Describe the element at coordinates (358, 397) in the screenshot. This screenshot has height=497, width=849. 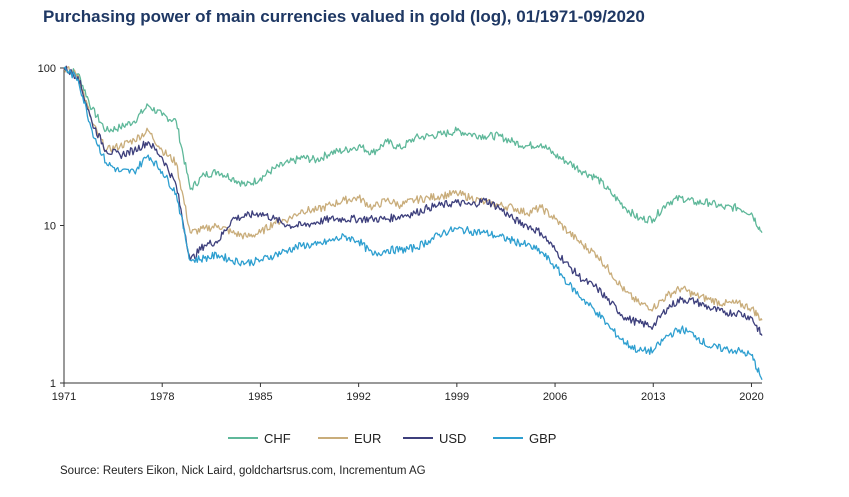
I see `x-tick-label: 1992` at that location.